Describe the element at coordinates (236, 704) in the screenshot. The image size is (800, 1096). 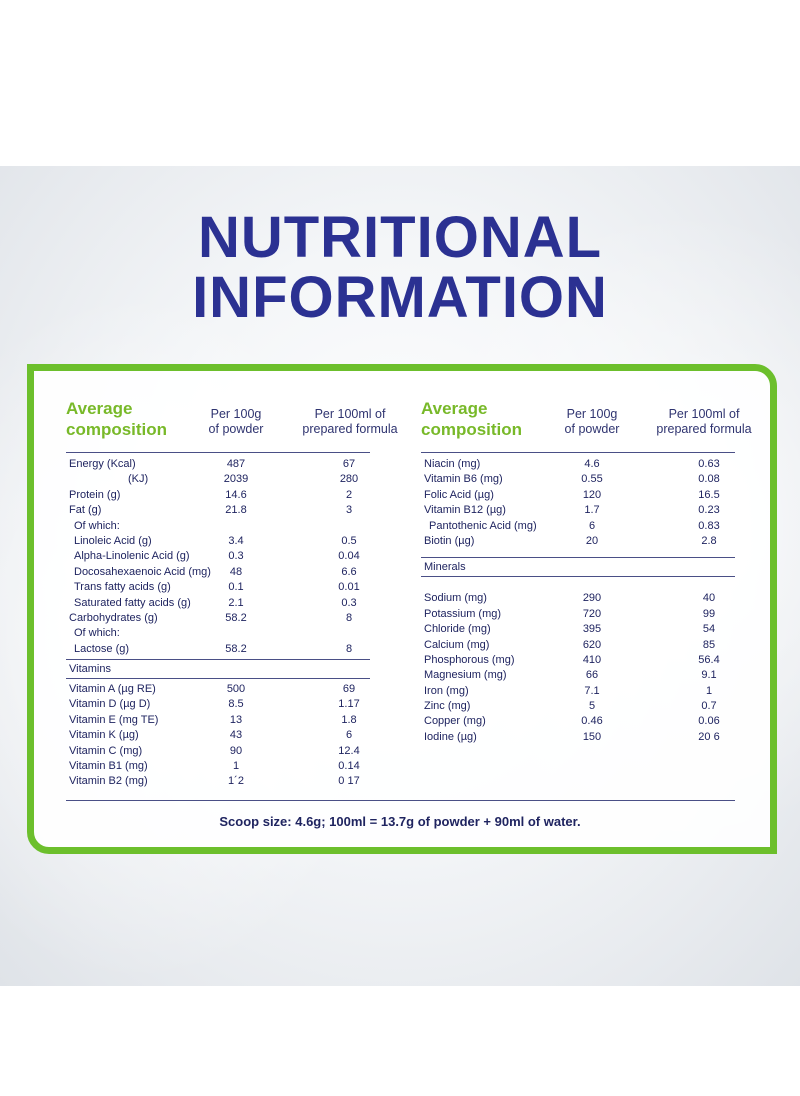
I see `per-100g-value: 8.5` at that location.